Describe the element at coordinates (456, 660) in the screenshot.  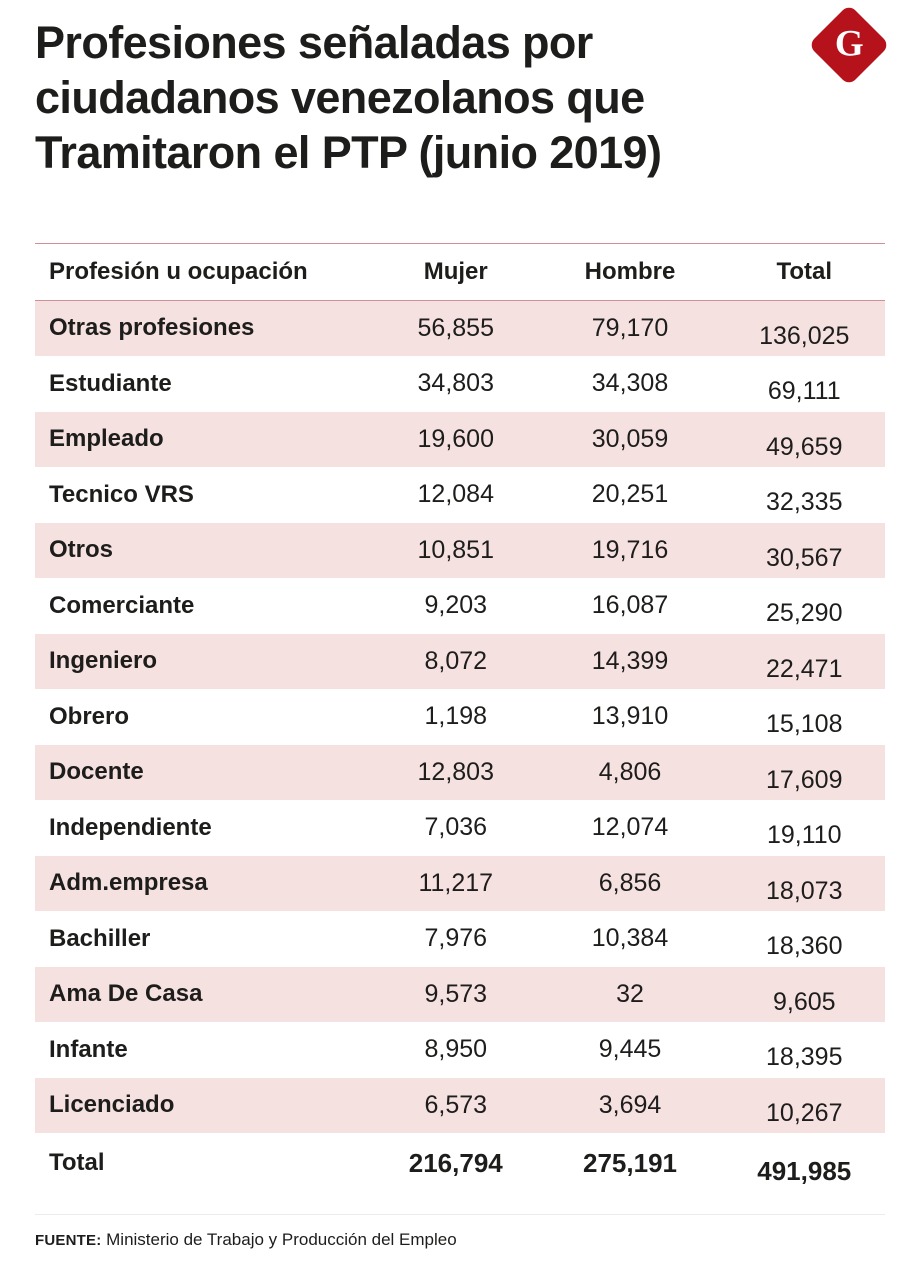
I see `value-cell: 8,072` at that location.